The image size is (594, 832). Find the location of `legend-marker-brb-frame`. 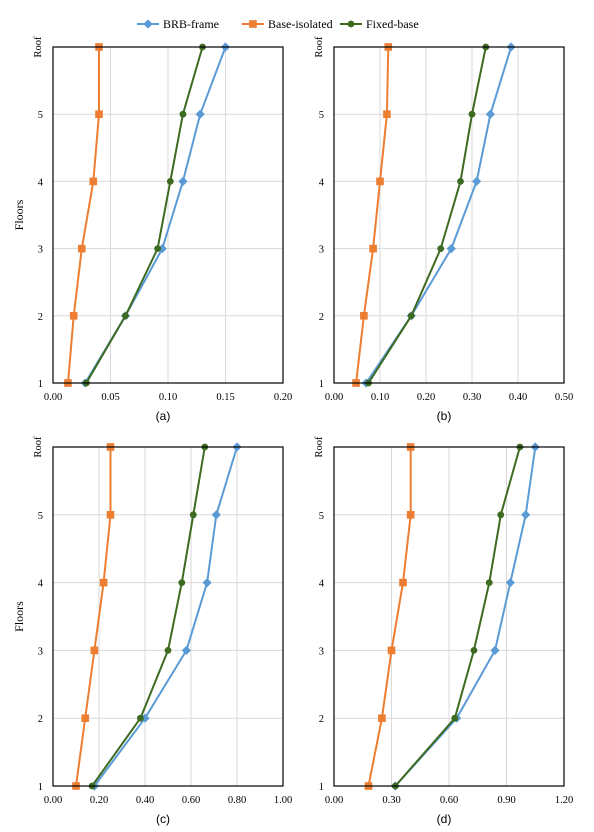

legend-marker-brb-frame is located at coordinates (148, 24).